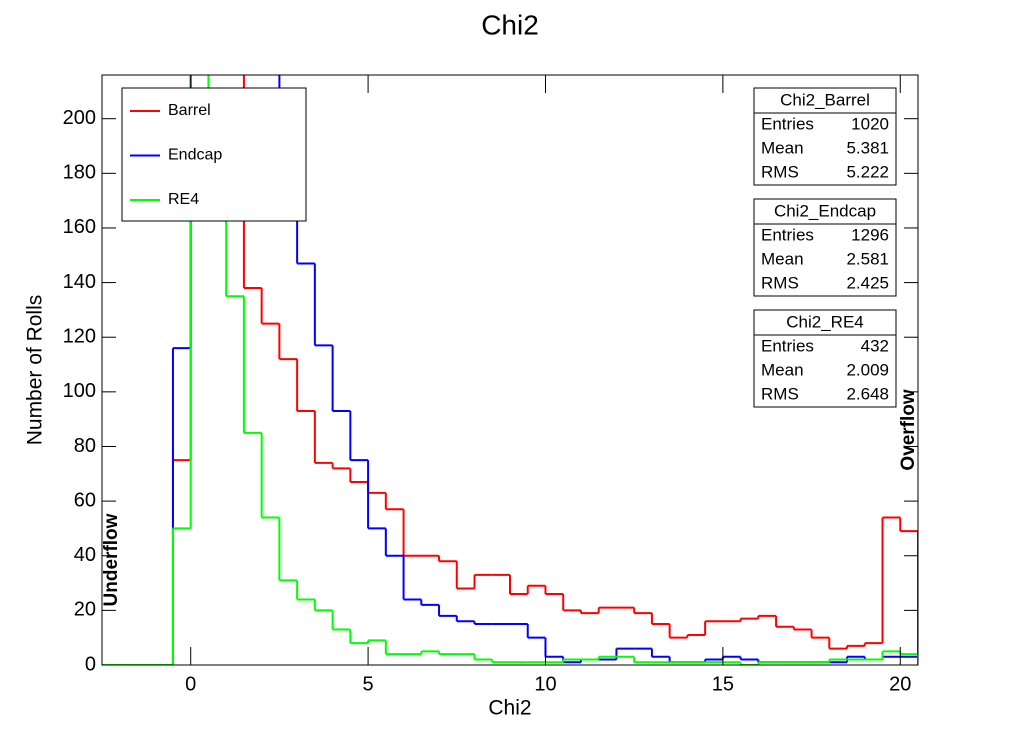 The width and height of the screenshot is (1020, 740). I want to click on y-tick-label: 200, so click(79, 118).